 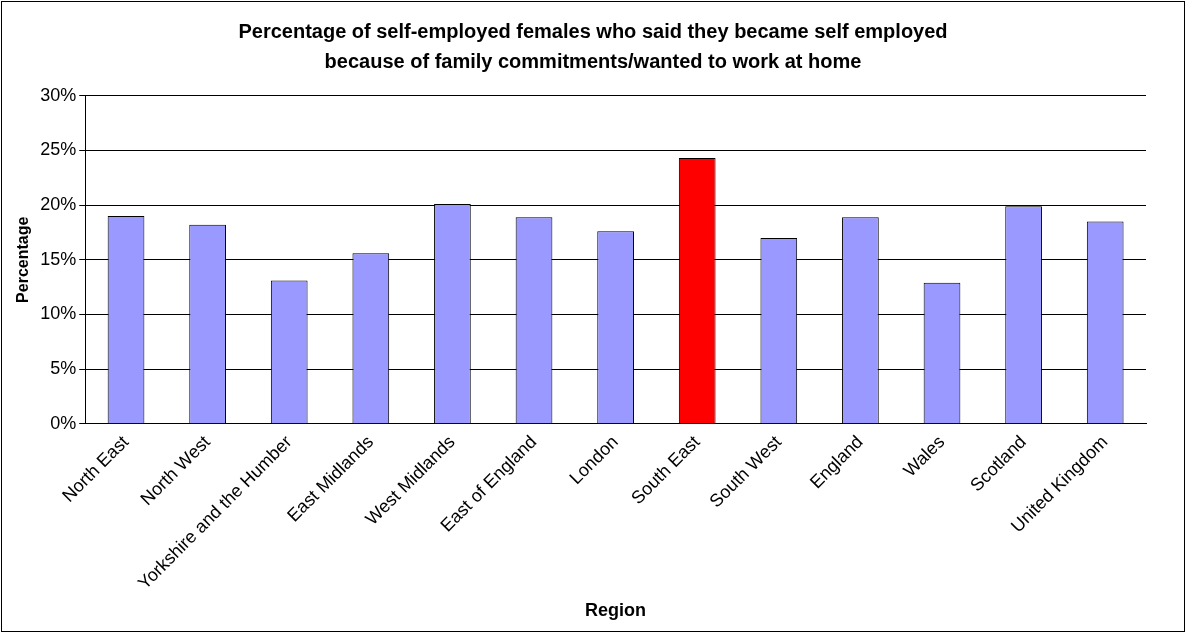 I want to click on y-axis-title: Percentage, so click(x=23, y=259).